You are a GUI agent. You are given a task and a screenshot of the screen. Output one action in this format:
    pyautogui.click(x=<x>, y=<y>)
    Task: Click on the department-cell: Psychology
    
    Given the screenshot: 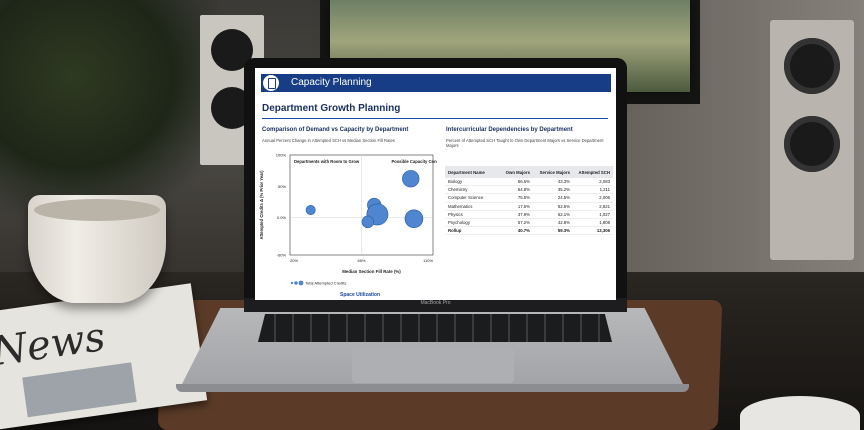 What is the action you would take?
    pyautogui.click(x=471, y=223)
    